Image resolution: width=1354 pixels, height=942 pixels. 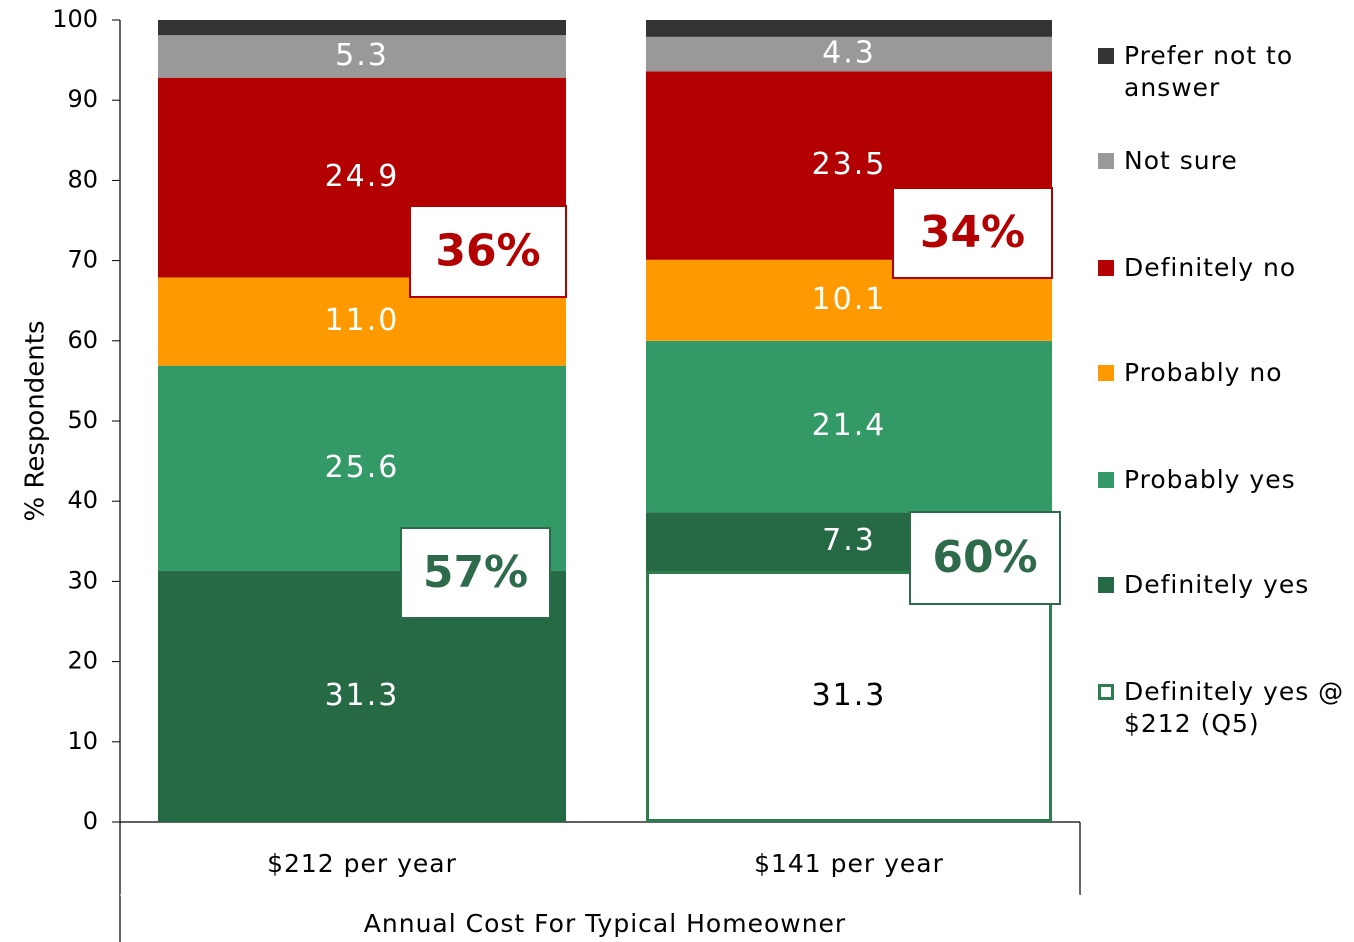 I want to click on legend-item: Prefer not to answer, so click(x=1223, y=72).